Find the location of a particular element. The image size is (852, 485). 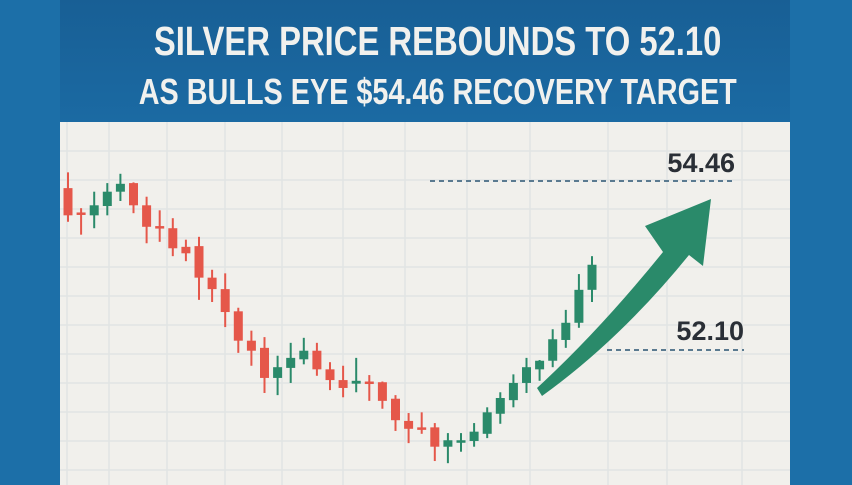

level-lines is located at coordinates (587, 265).